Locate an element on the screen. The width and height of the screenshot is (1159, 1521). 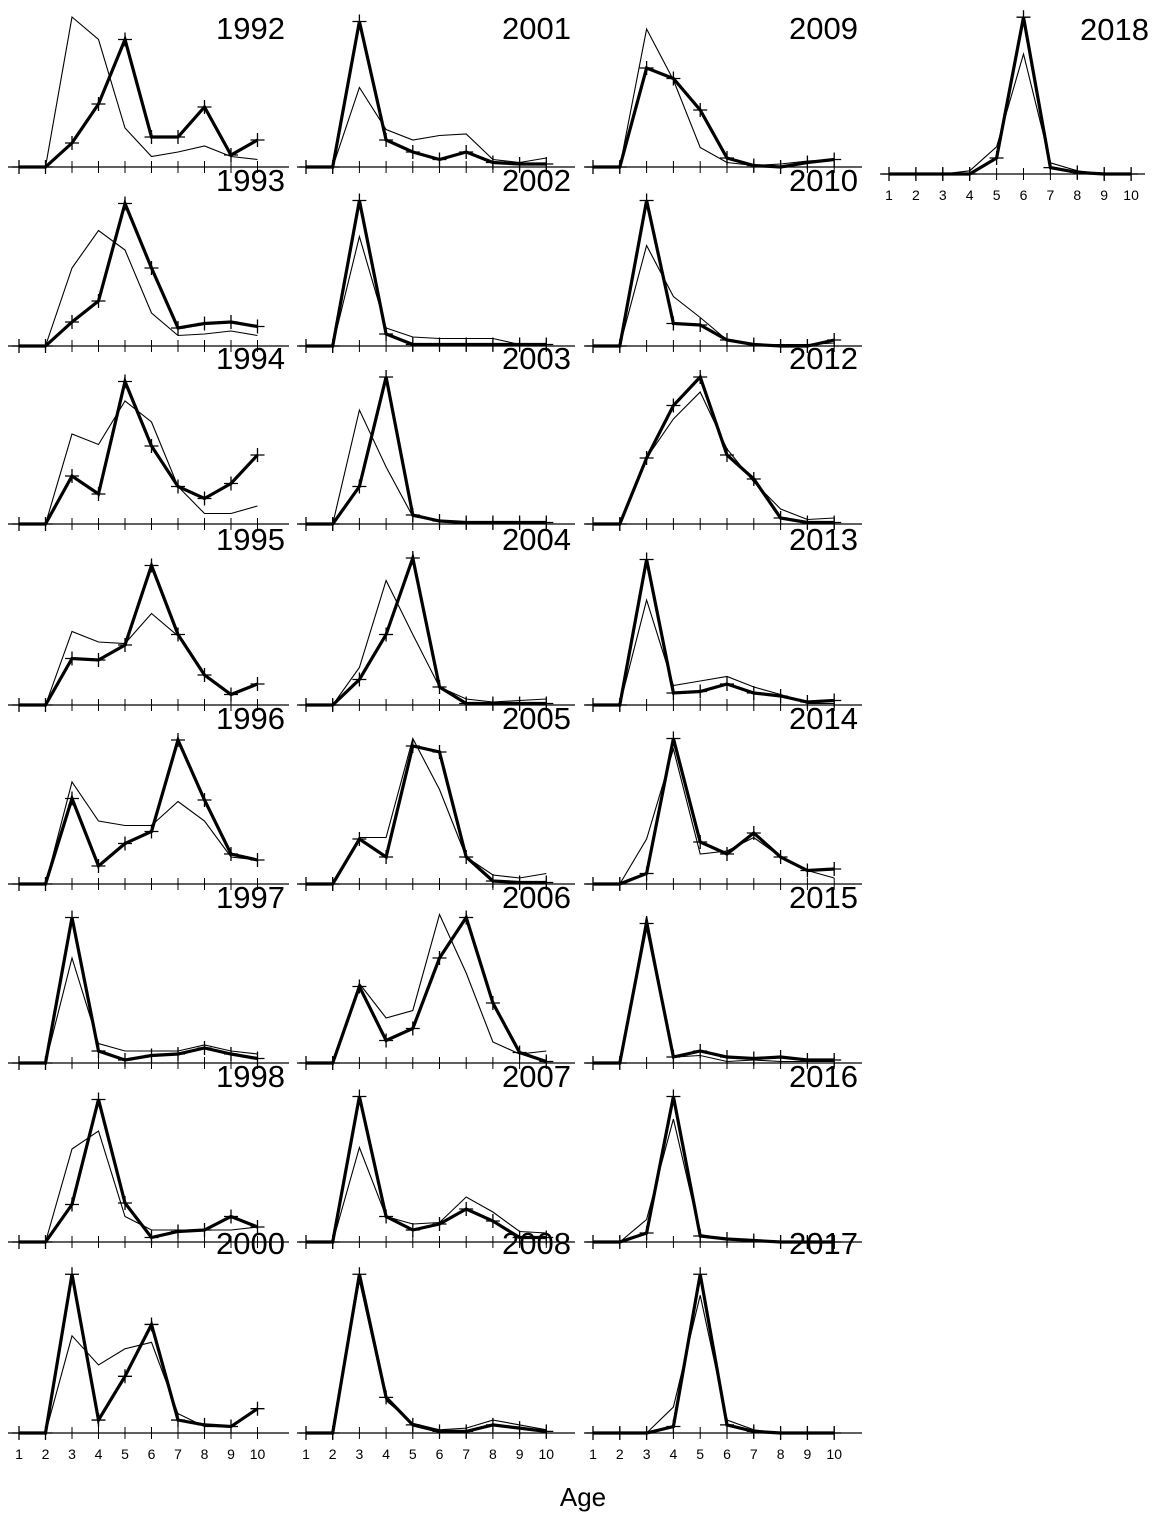
panel-2008: 2008 1 2 3 4 5 6 7 8 9 10 is located at coordinates (436, 1344).